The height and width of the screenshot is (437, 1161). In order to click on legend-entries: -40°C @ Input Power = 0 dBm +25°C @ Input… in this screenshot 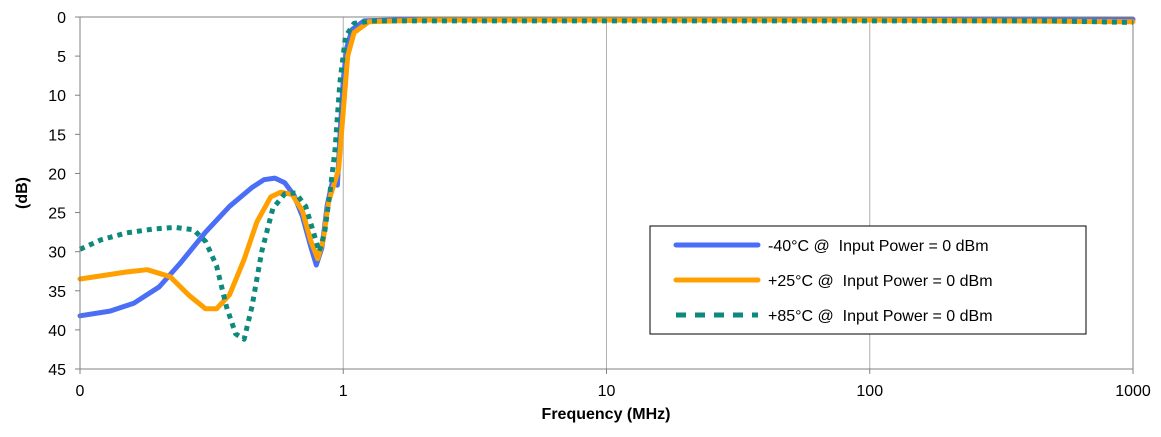, I will do `click(833, 281)`.